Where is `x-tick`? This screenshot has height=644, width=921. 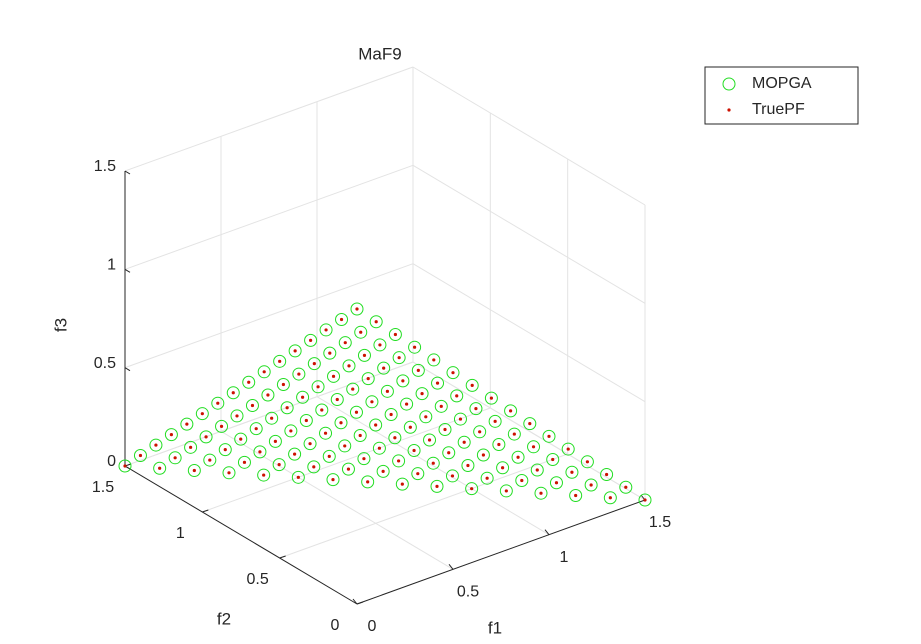
x-tick is located at coordinates (451, 567).